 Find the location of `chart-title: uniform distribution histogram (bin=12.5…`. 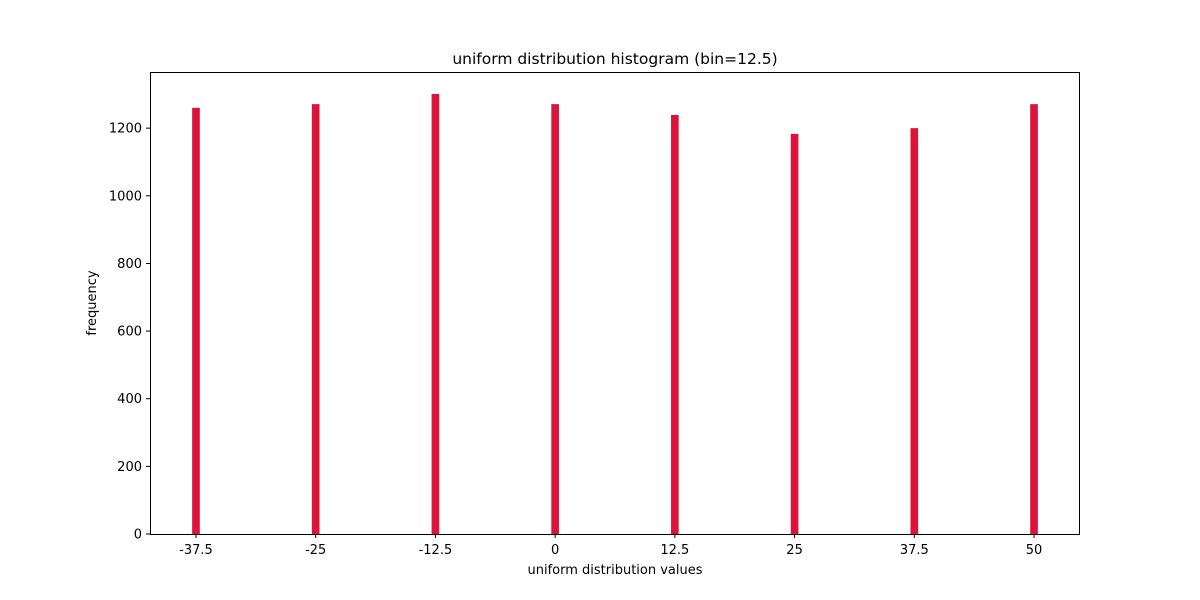

chart-title: uniform distribution histogram (bin=12.5… is located at coordinates (614, 59).